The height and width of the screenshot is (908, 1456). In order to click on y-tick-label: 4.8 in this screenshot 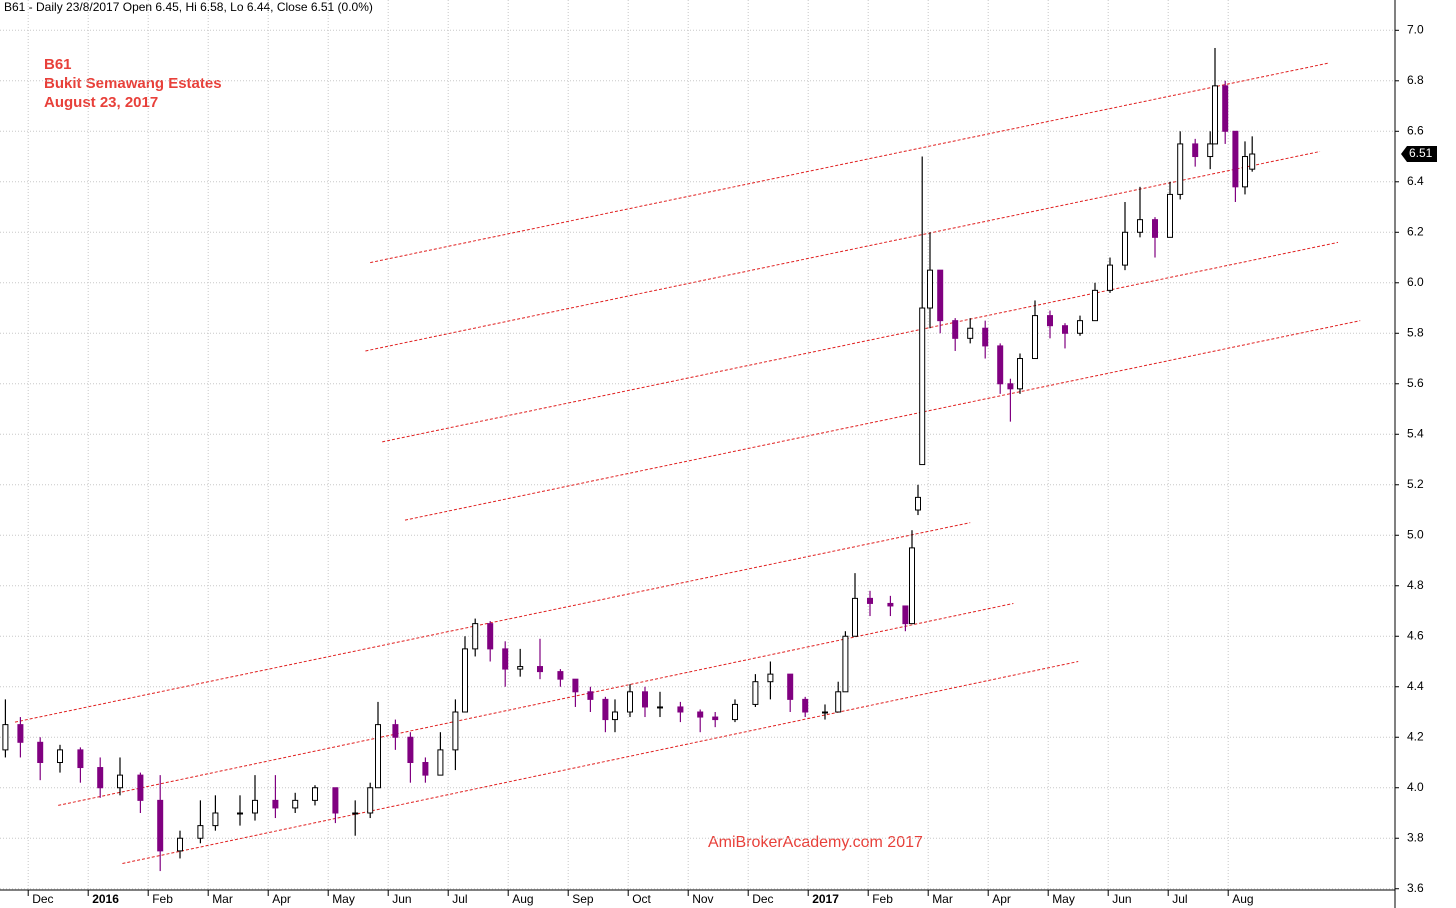, I will do `click(1415, 585)`.